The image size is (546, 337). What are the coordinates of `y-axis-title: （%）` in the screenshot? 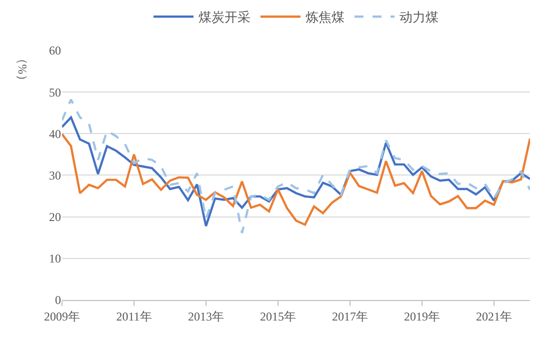 It's located at (23, 69).